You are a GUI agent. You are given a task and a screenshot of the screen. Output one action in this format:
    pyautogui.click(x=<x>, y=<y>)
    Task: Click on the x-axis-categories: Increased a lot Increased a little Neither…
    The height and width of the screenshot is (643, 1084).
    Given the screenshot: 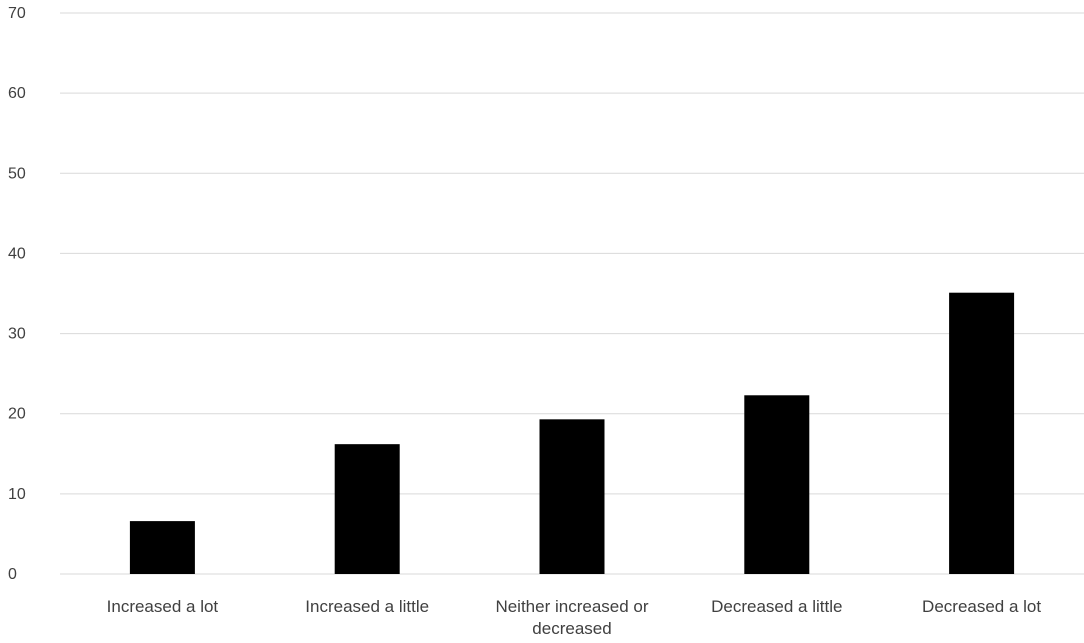 What is the action you would take?
    pyautogui.click(x=574, y=617)
    